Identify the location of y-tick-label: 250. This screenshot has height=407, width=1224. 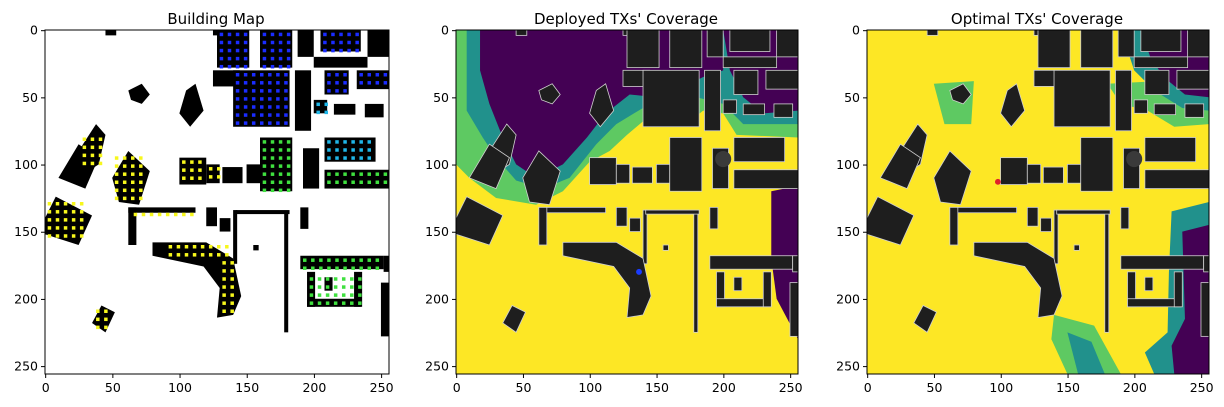
(26, 366).